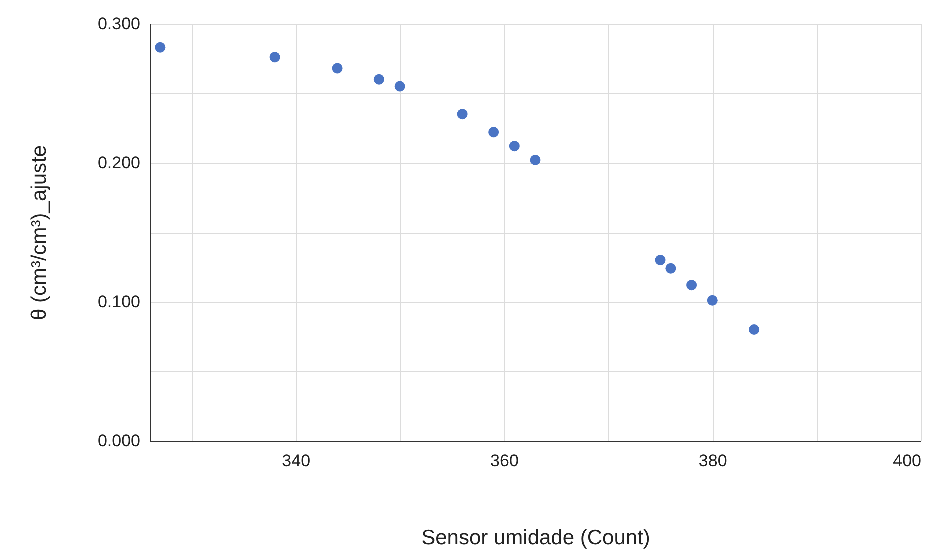 This screenshot has height=551, width=941. What do you see at coordinates (713, 461) in the screenshot?
I see `x-tick-label: 380` at bounding box center [713, 461].